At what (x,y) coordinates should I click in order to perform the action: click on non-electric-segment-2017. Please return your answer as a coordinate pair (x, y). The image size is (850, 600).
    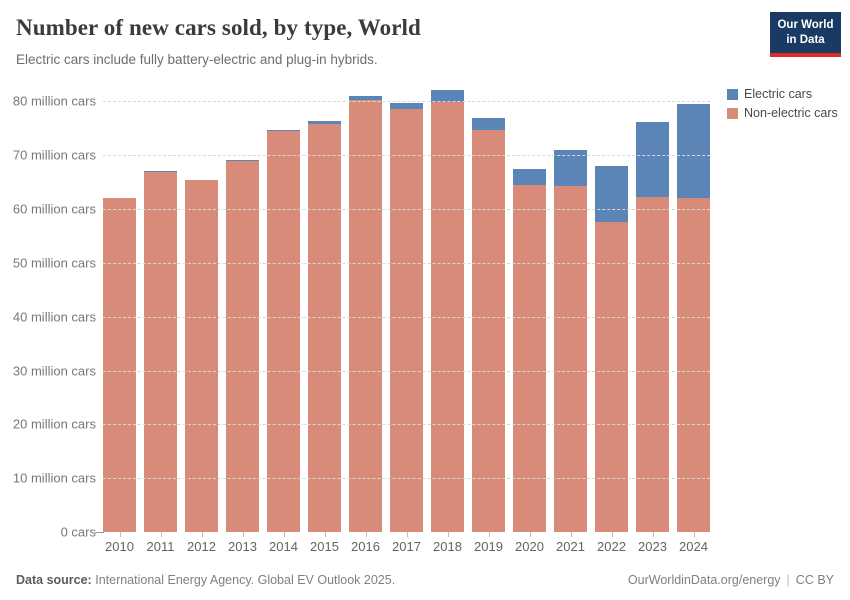
    Looking at the image, I should click on (406, 321).